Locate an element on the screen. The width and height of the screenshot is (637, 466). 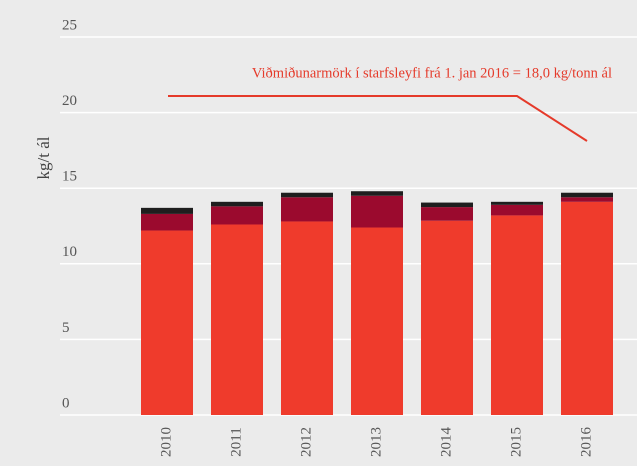
x-tick-label: 2014 is located at coordinates (446, 442).